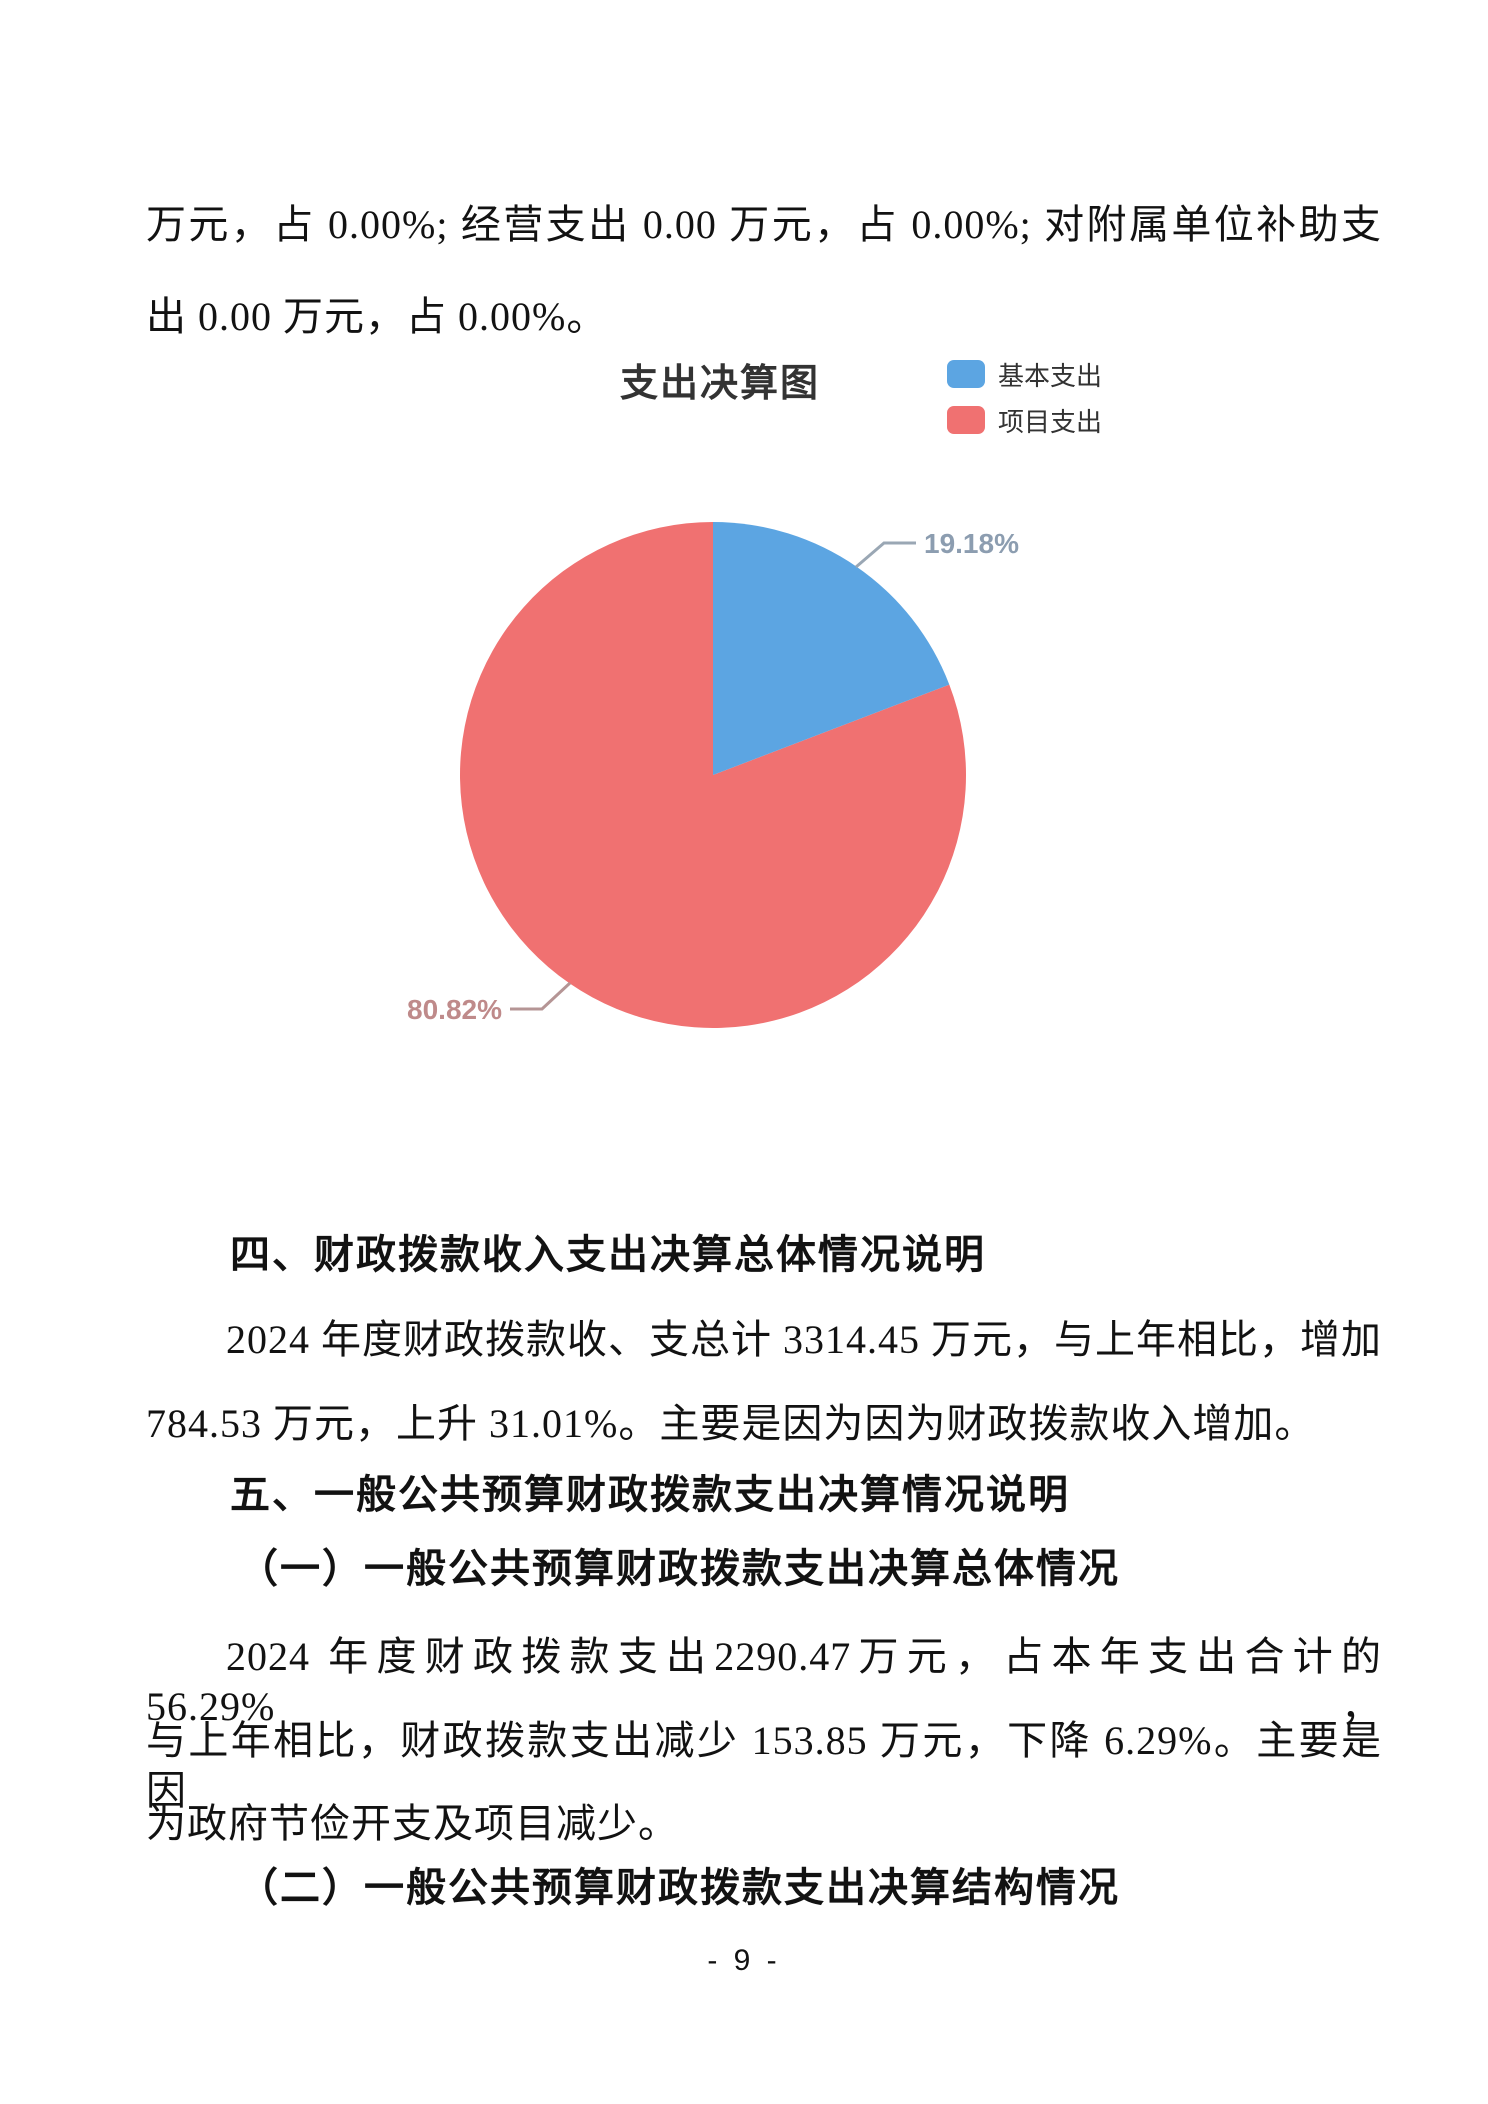  Describe the element at coordinates (719, 384) in the screenshot. I see `chart-title: 支出决算图` at that location.